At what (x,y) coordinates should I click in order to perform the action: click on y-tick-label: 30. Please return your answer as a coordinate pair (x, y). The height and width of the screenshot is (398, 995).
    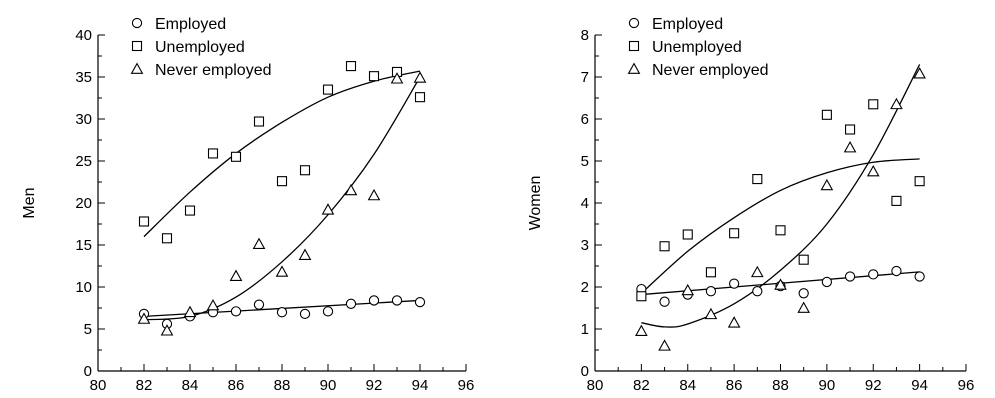
    Looking at the image, I should click on (83, 119).